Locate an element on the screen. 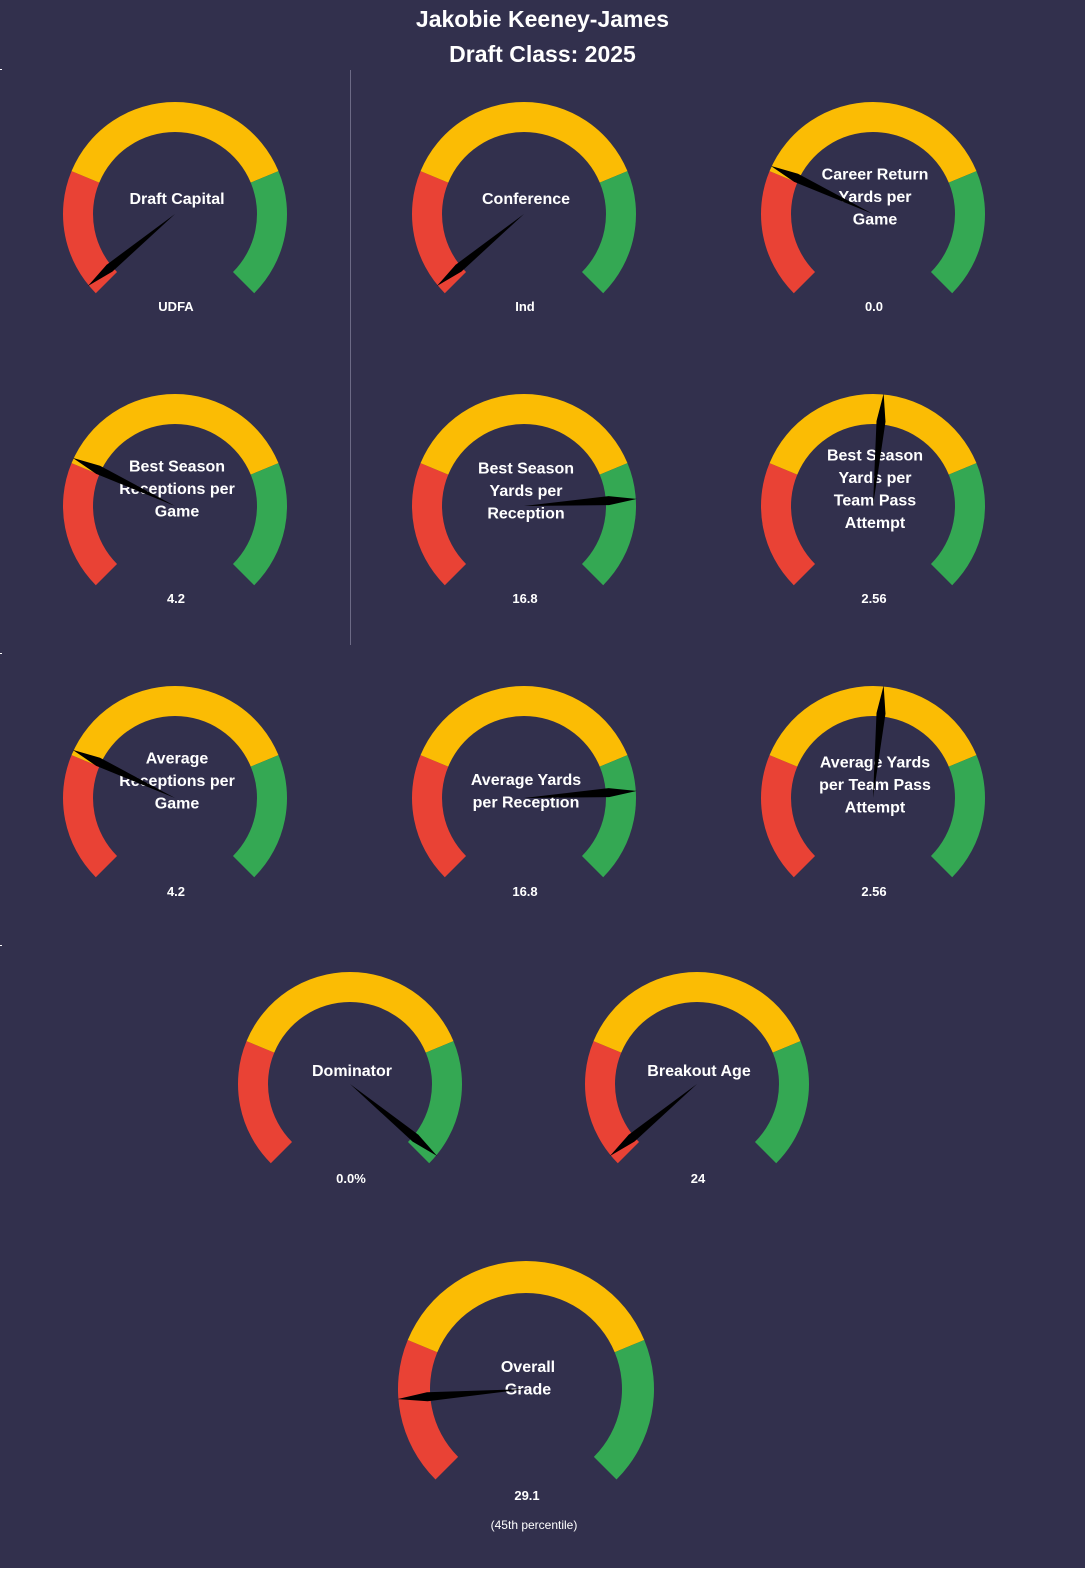  gauge-label: Conference is located at coordinates (526, 199).